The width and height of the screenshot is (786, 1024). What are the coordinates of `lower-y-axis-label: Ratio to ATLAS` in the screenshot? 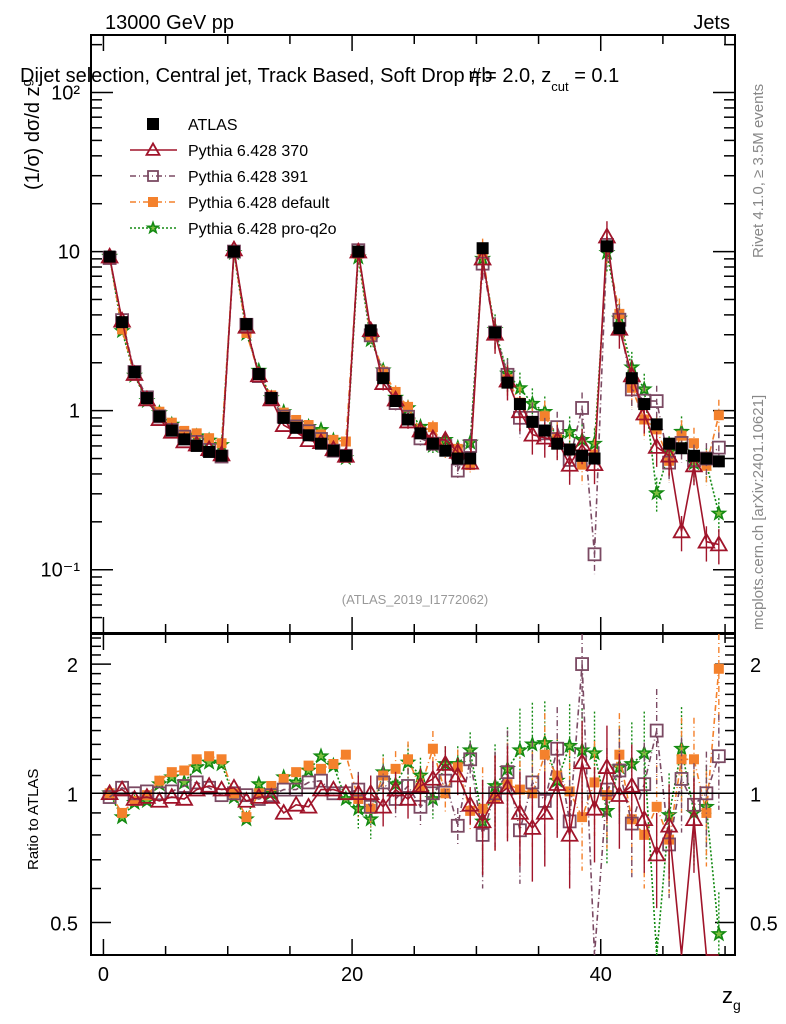 It's located at (33, 819).